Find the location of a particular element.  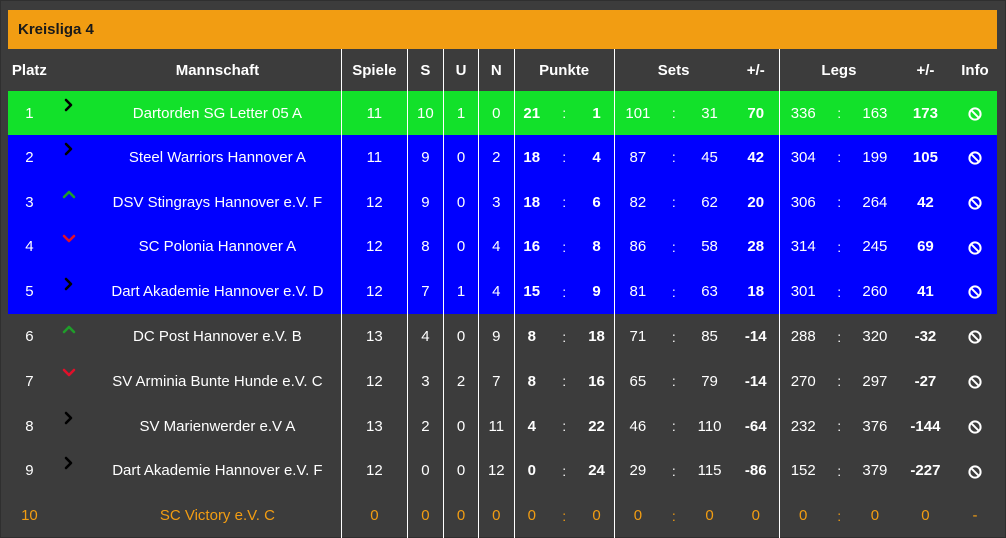

wins-cell: 9 is located at coordinates (425, 157).